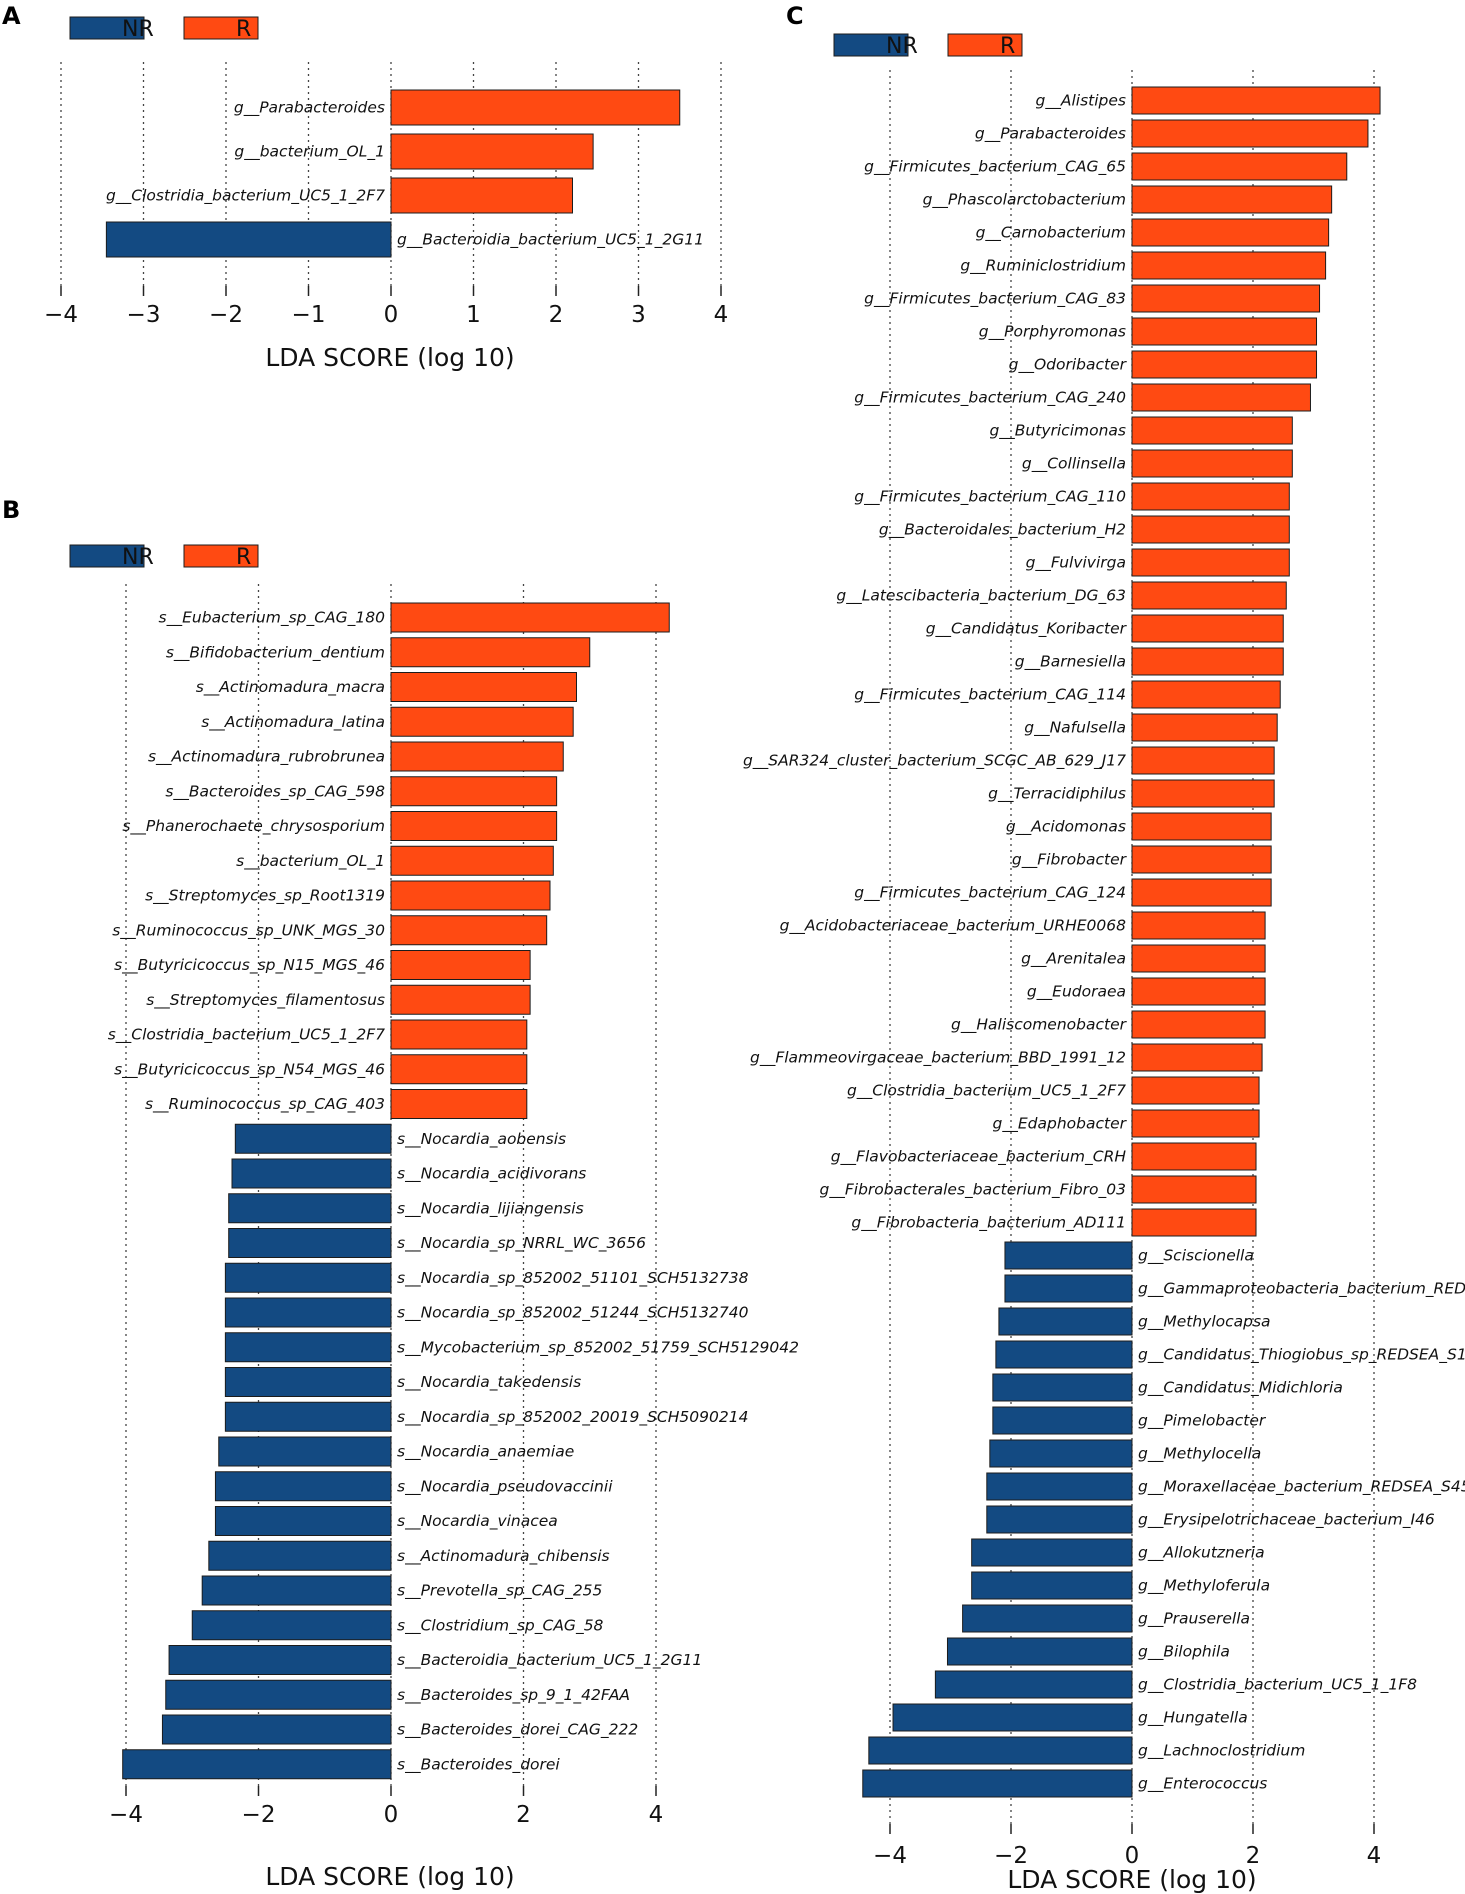 The height and width of the screenshot is (1894, 1465). What do you see at coordinates (995, 299) in the screenshot?
I see `bar-label: g__Firmicutes_bacterium_CAG_83` at bounding box center [995, 299].